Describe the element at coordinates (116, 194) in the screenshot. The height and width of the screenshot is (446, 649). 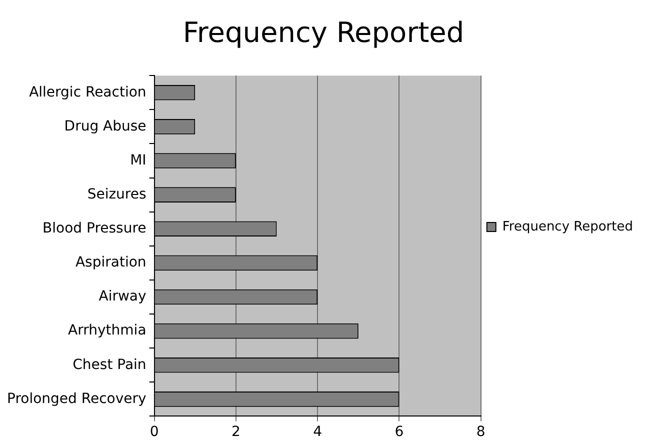
I see `y-tick-label: Seizures` at that location.